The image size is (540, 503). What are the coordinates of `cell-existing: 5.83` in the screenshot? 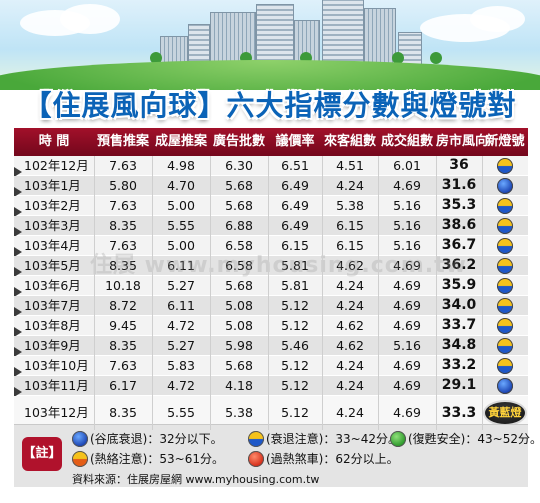 It's located at (181, 365).